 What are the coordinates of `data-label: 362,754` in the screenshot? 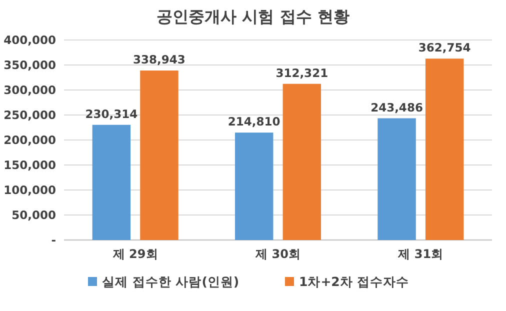 It's located at (444, 47).